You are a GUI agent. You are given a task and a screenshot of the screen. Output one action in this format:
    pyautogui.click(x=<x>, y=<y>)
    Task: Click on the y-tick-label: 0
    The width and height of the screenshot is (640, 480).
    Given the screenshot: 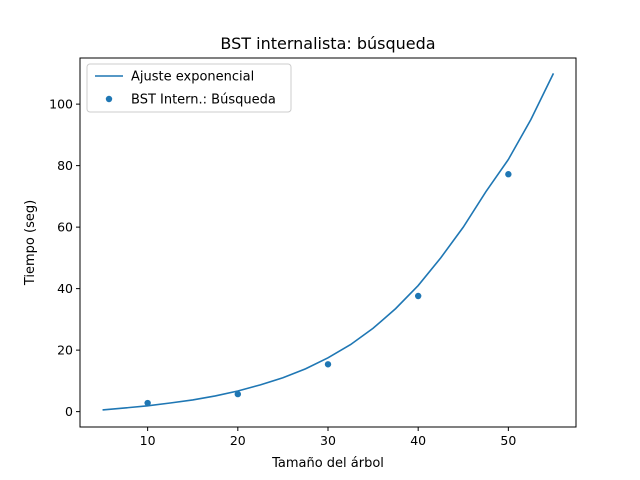 What is the action you would take?
    pyautogui.click(x=69, y=411)
    